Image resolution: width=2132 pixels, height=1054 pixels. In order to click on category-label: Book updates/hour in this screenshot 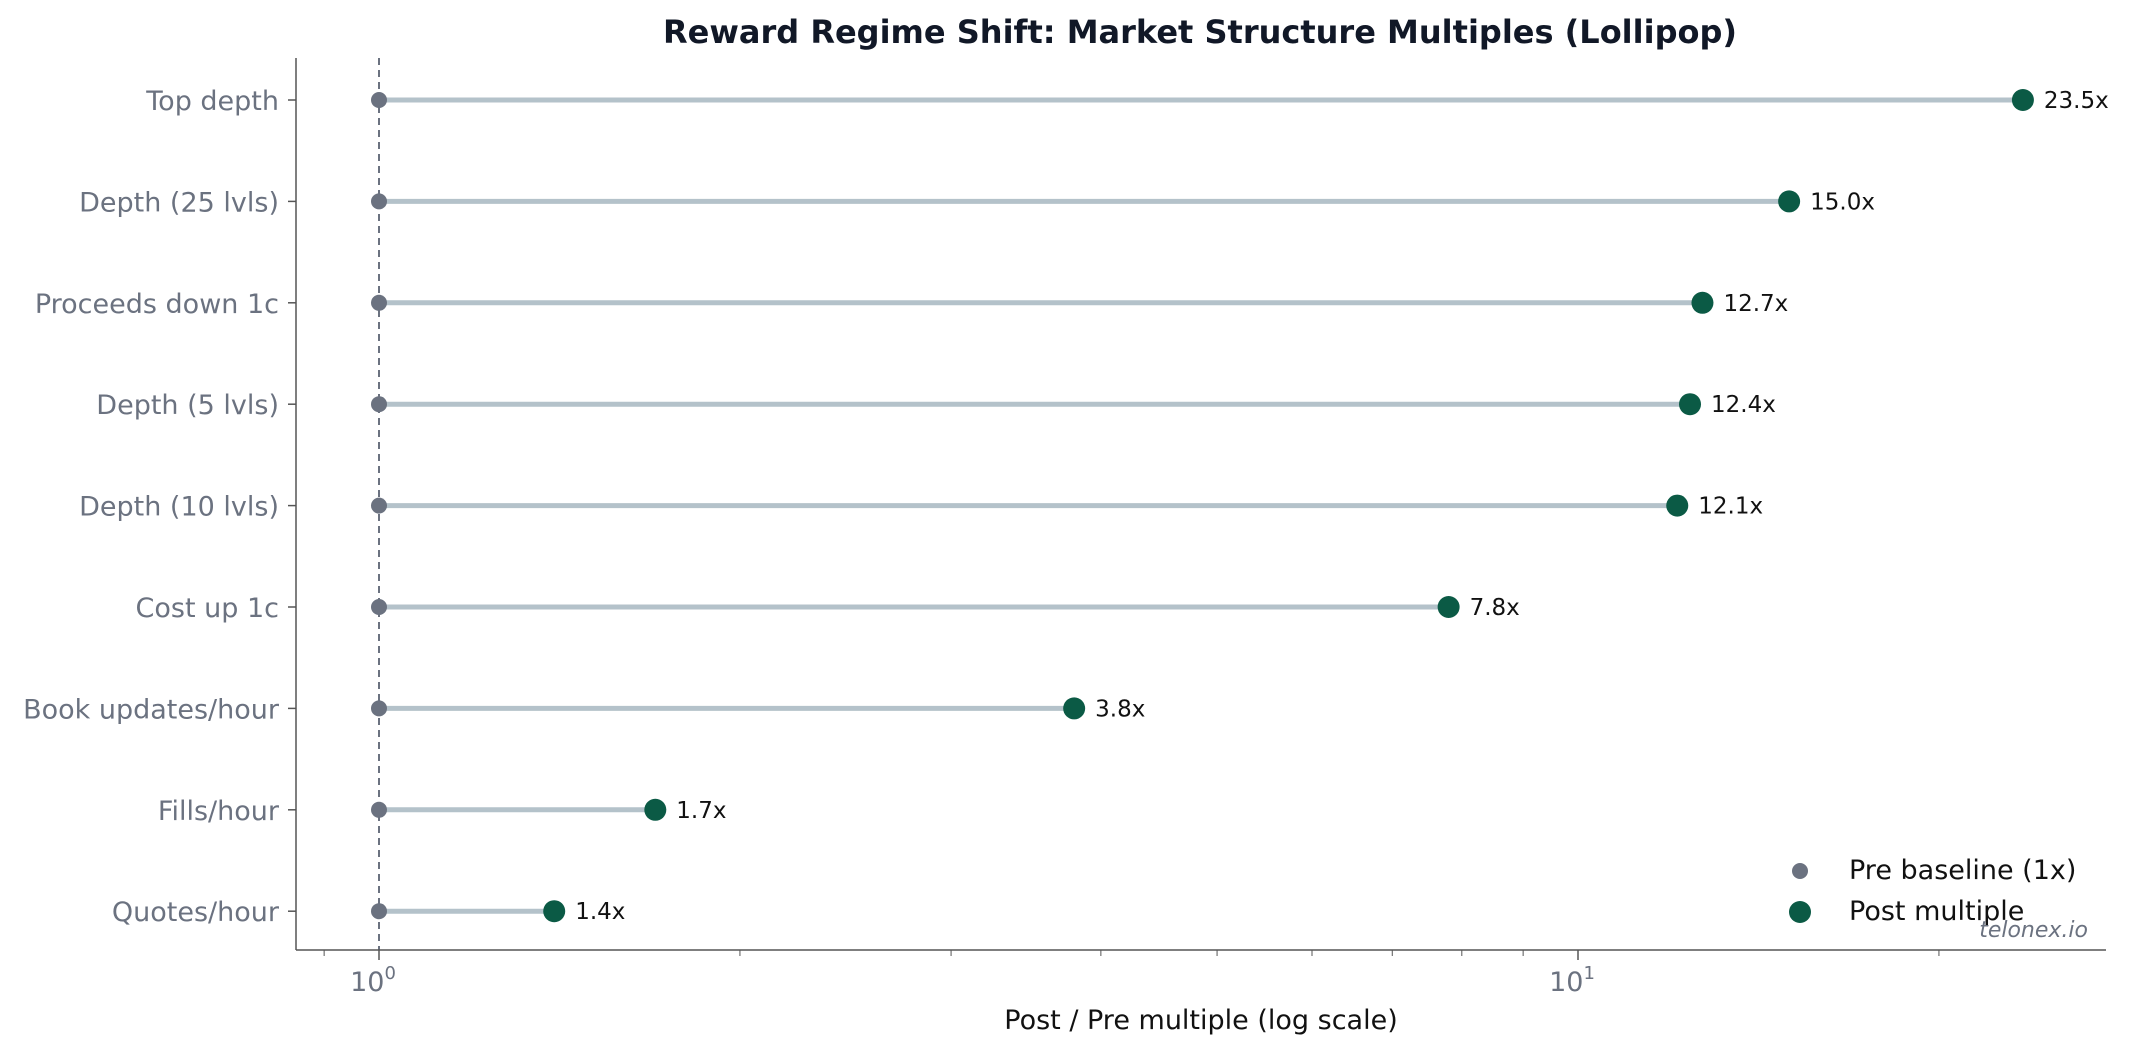, I will do `click(151, 709)`.